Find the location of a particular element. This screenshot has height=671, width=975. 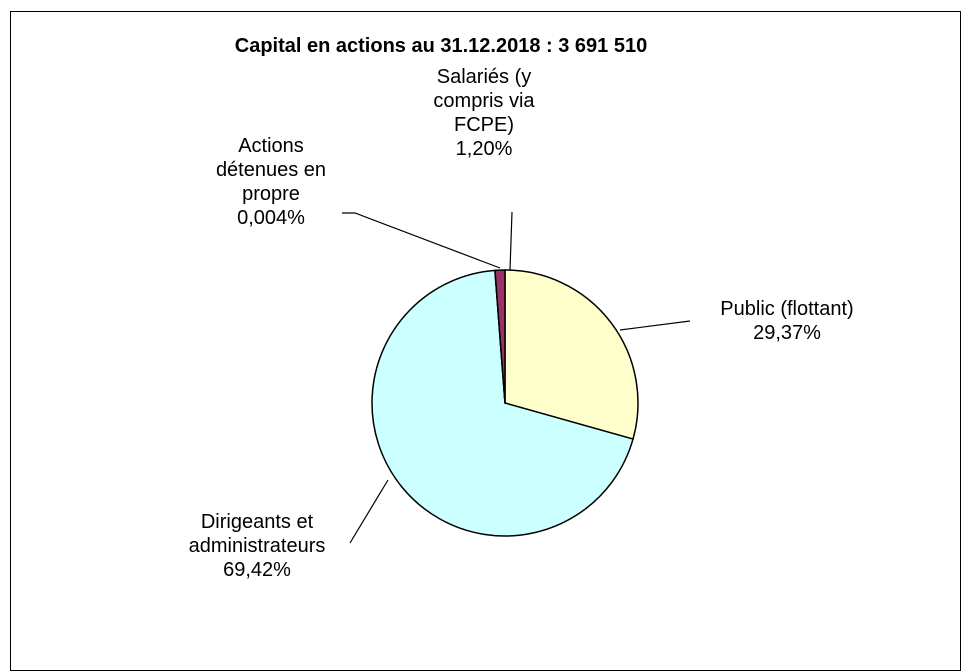

slice-label-3: compris via is located at coordinates (484, 101).